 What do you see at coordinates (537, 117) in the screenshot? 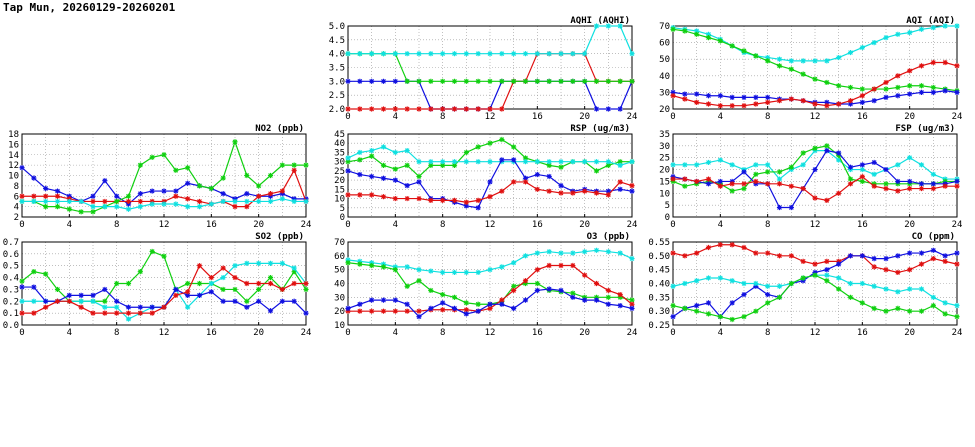
I see `x-tick-label: 16` at bounding box center [537, 117].